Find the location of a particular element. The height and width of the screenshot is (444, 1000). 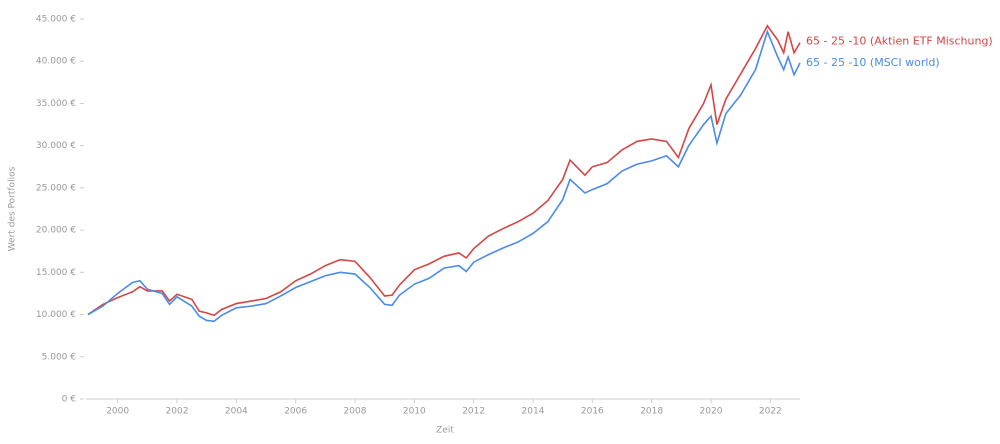

x-tick-label: 2012 is located at coordinates (473, 412).